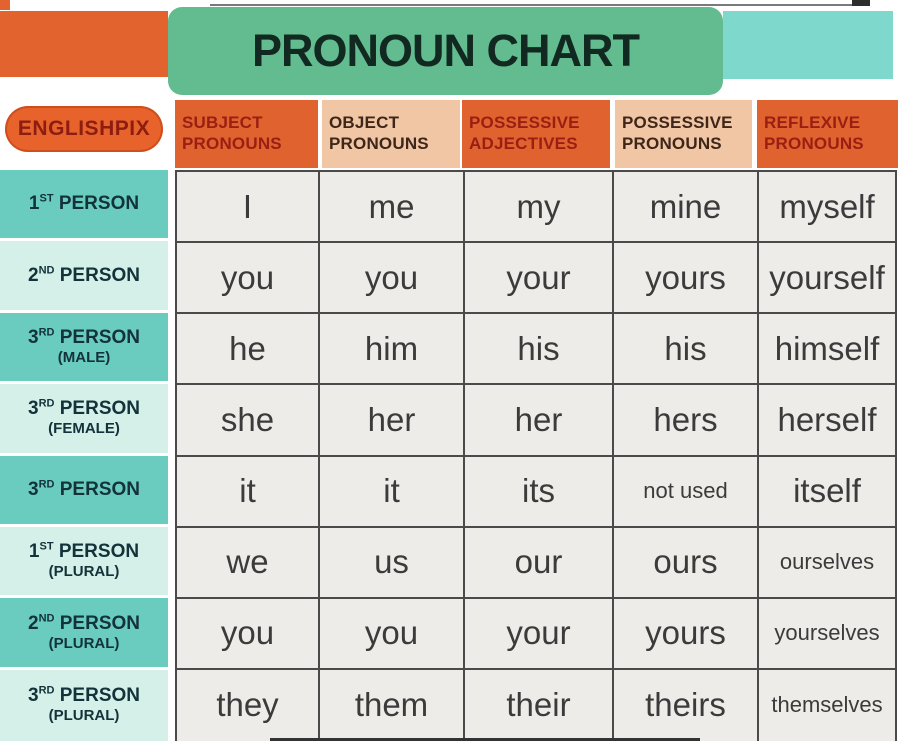 Image resolution: width=900 pixels, height=741 pixels. I want to click on pronoun-cell-r5c2: it, so click(392, 492).